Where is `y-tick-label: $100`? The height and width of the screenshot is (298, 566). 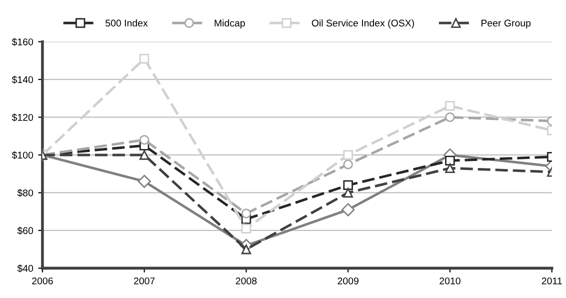
y-tick-label: $100 is located at coordinates (23, 155).